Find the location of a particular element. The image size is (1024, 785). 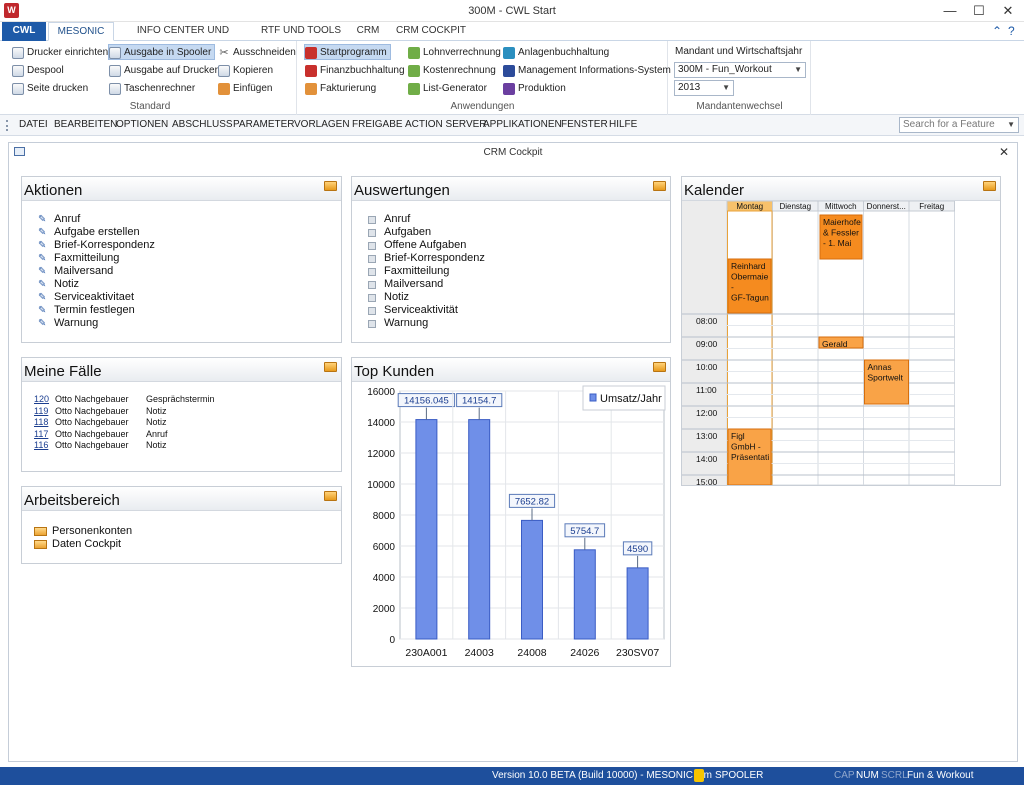

feature-search-input: Search for a Feature ▼ is located at coordinates (959, 125).